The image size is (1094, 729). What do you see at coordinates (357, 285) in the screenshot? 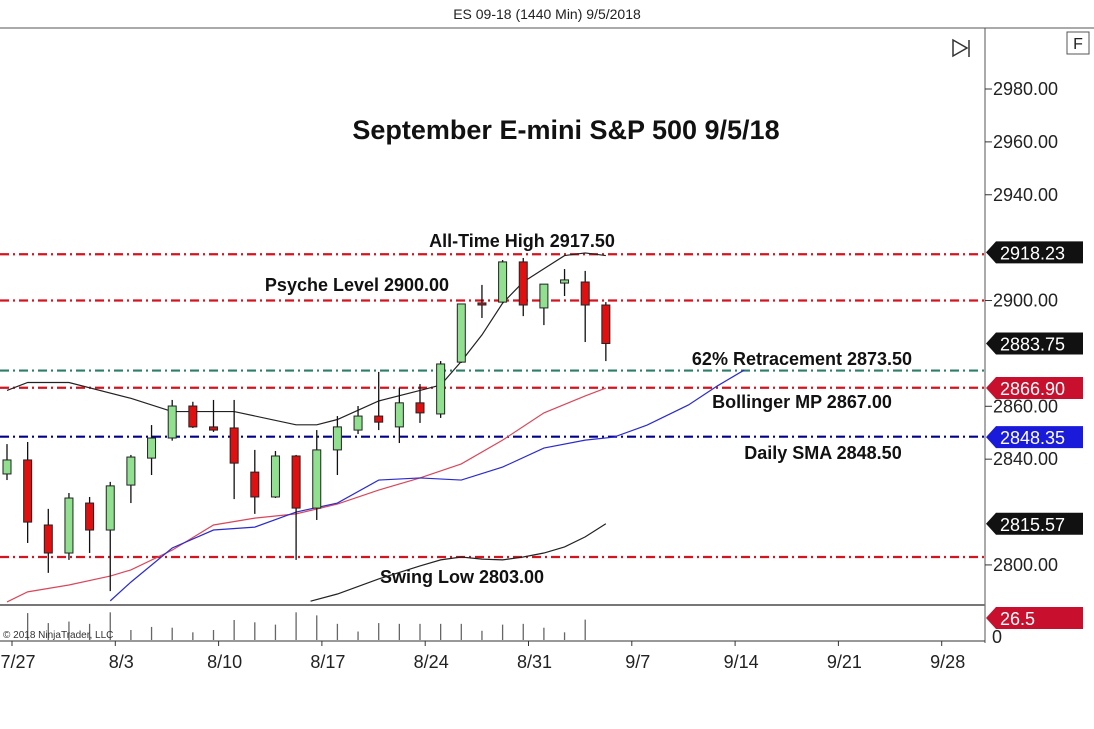
I see `level-label: Psyche Level 2900.00` at bounding box center [357, 285].